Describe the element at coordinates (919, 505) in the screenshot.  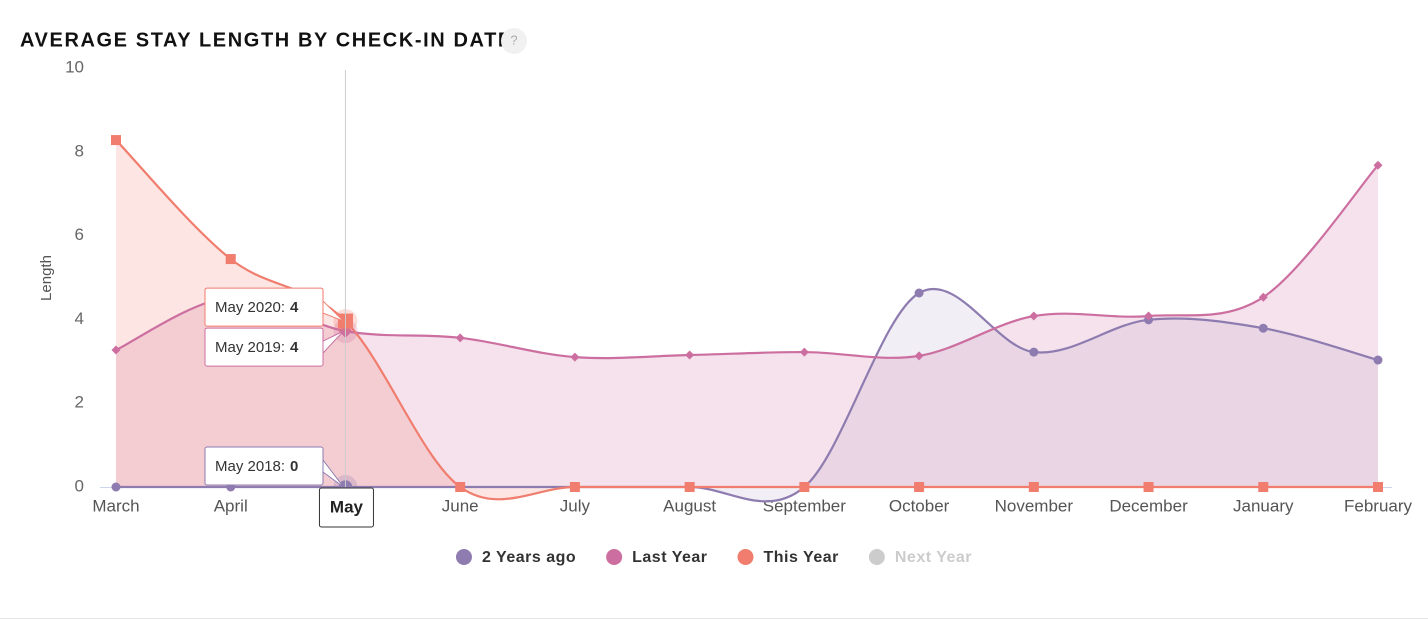
I see `x-tick-label: October` at that location.